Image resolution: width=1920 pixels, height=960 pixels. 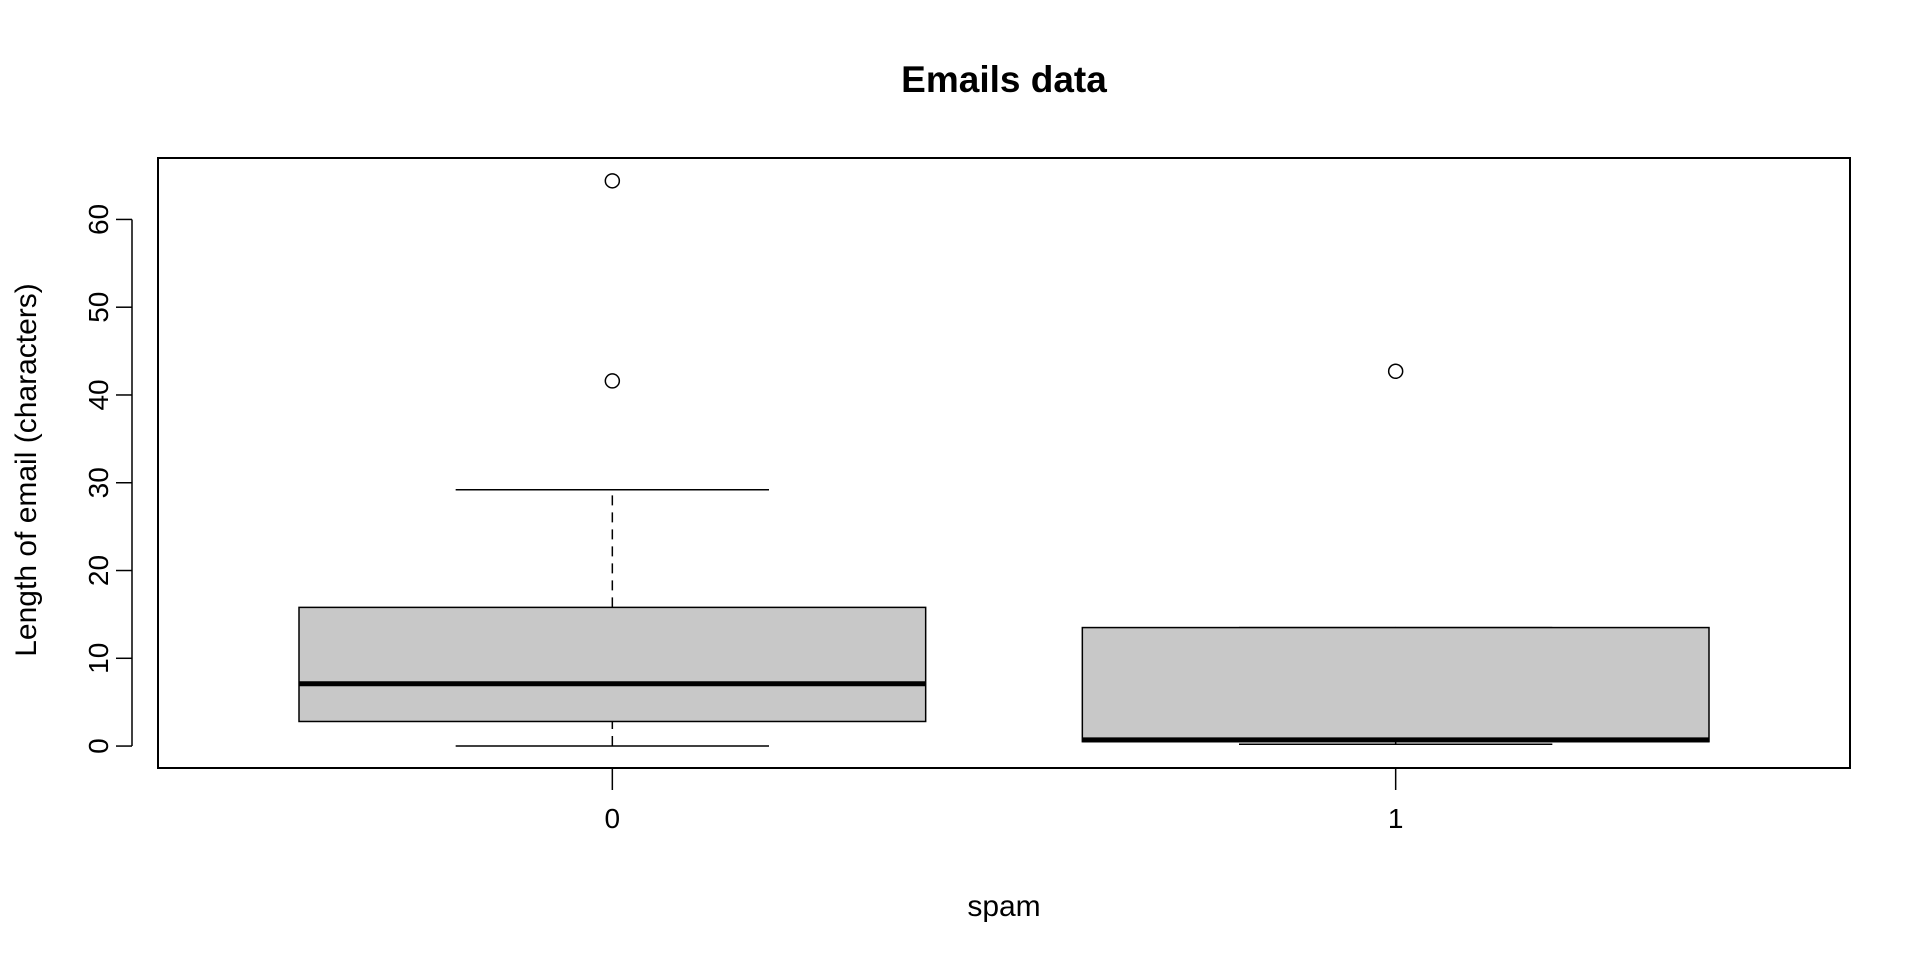 What do you see at coordinates (98, 482) in the screenshot?
I see `y-tick-label: 30` at bounding box center [98, 482].